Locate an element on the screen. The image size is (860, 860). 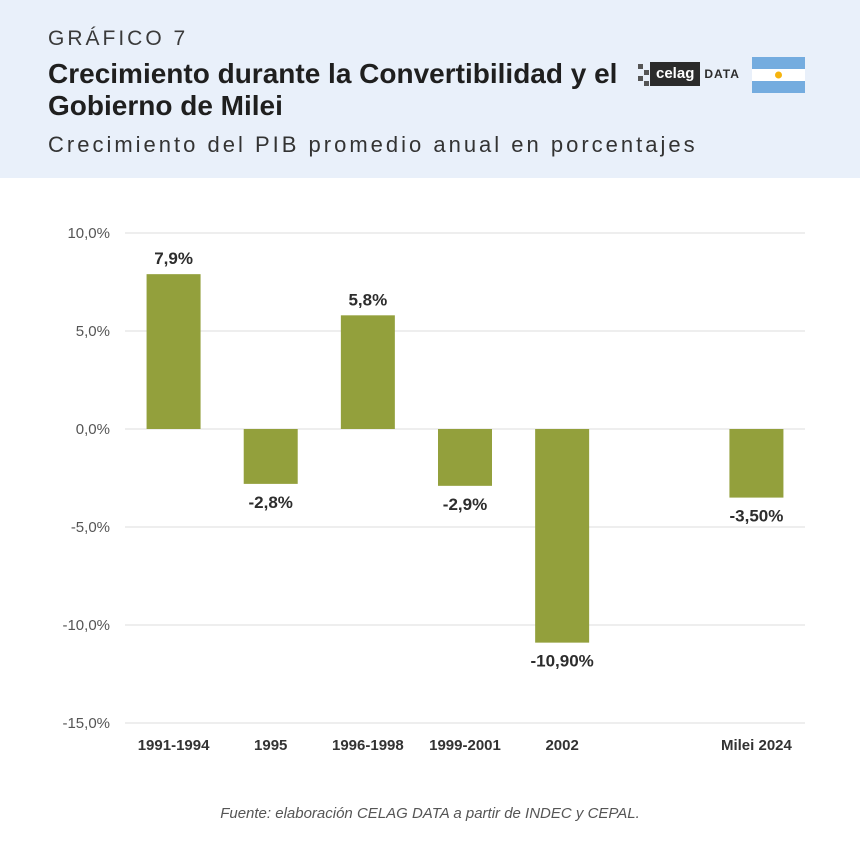
chart-number: GRÁFICO 7 is located at coordinates (118, 38).